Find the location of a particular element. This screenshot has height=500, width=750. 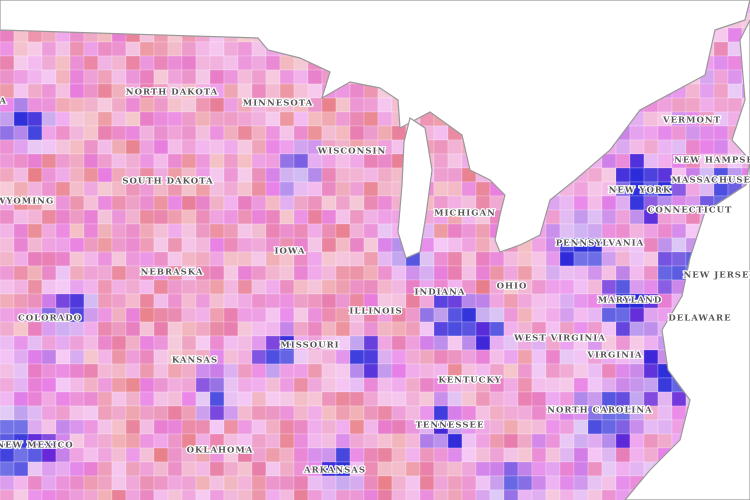

lake-michigan is located at coordinates (415, 188).